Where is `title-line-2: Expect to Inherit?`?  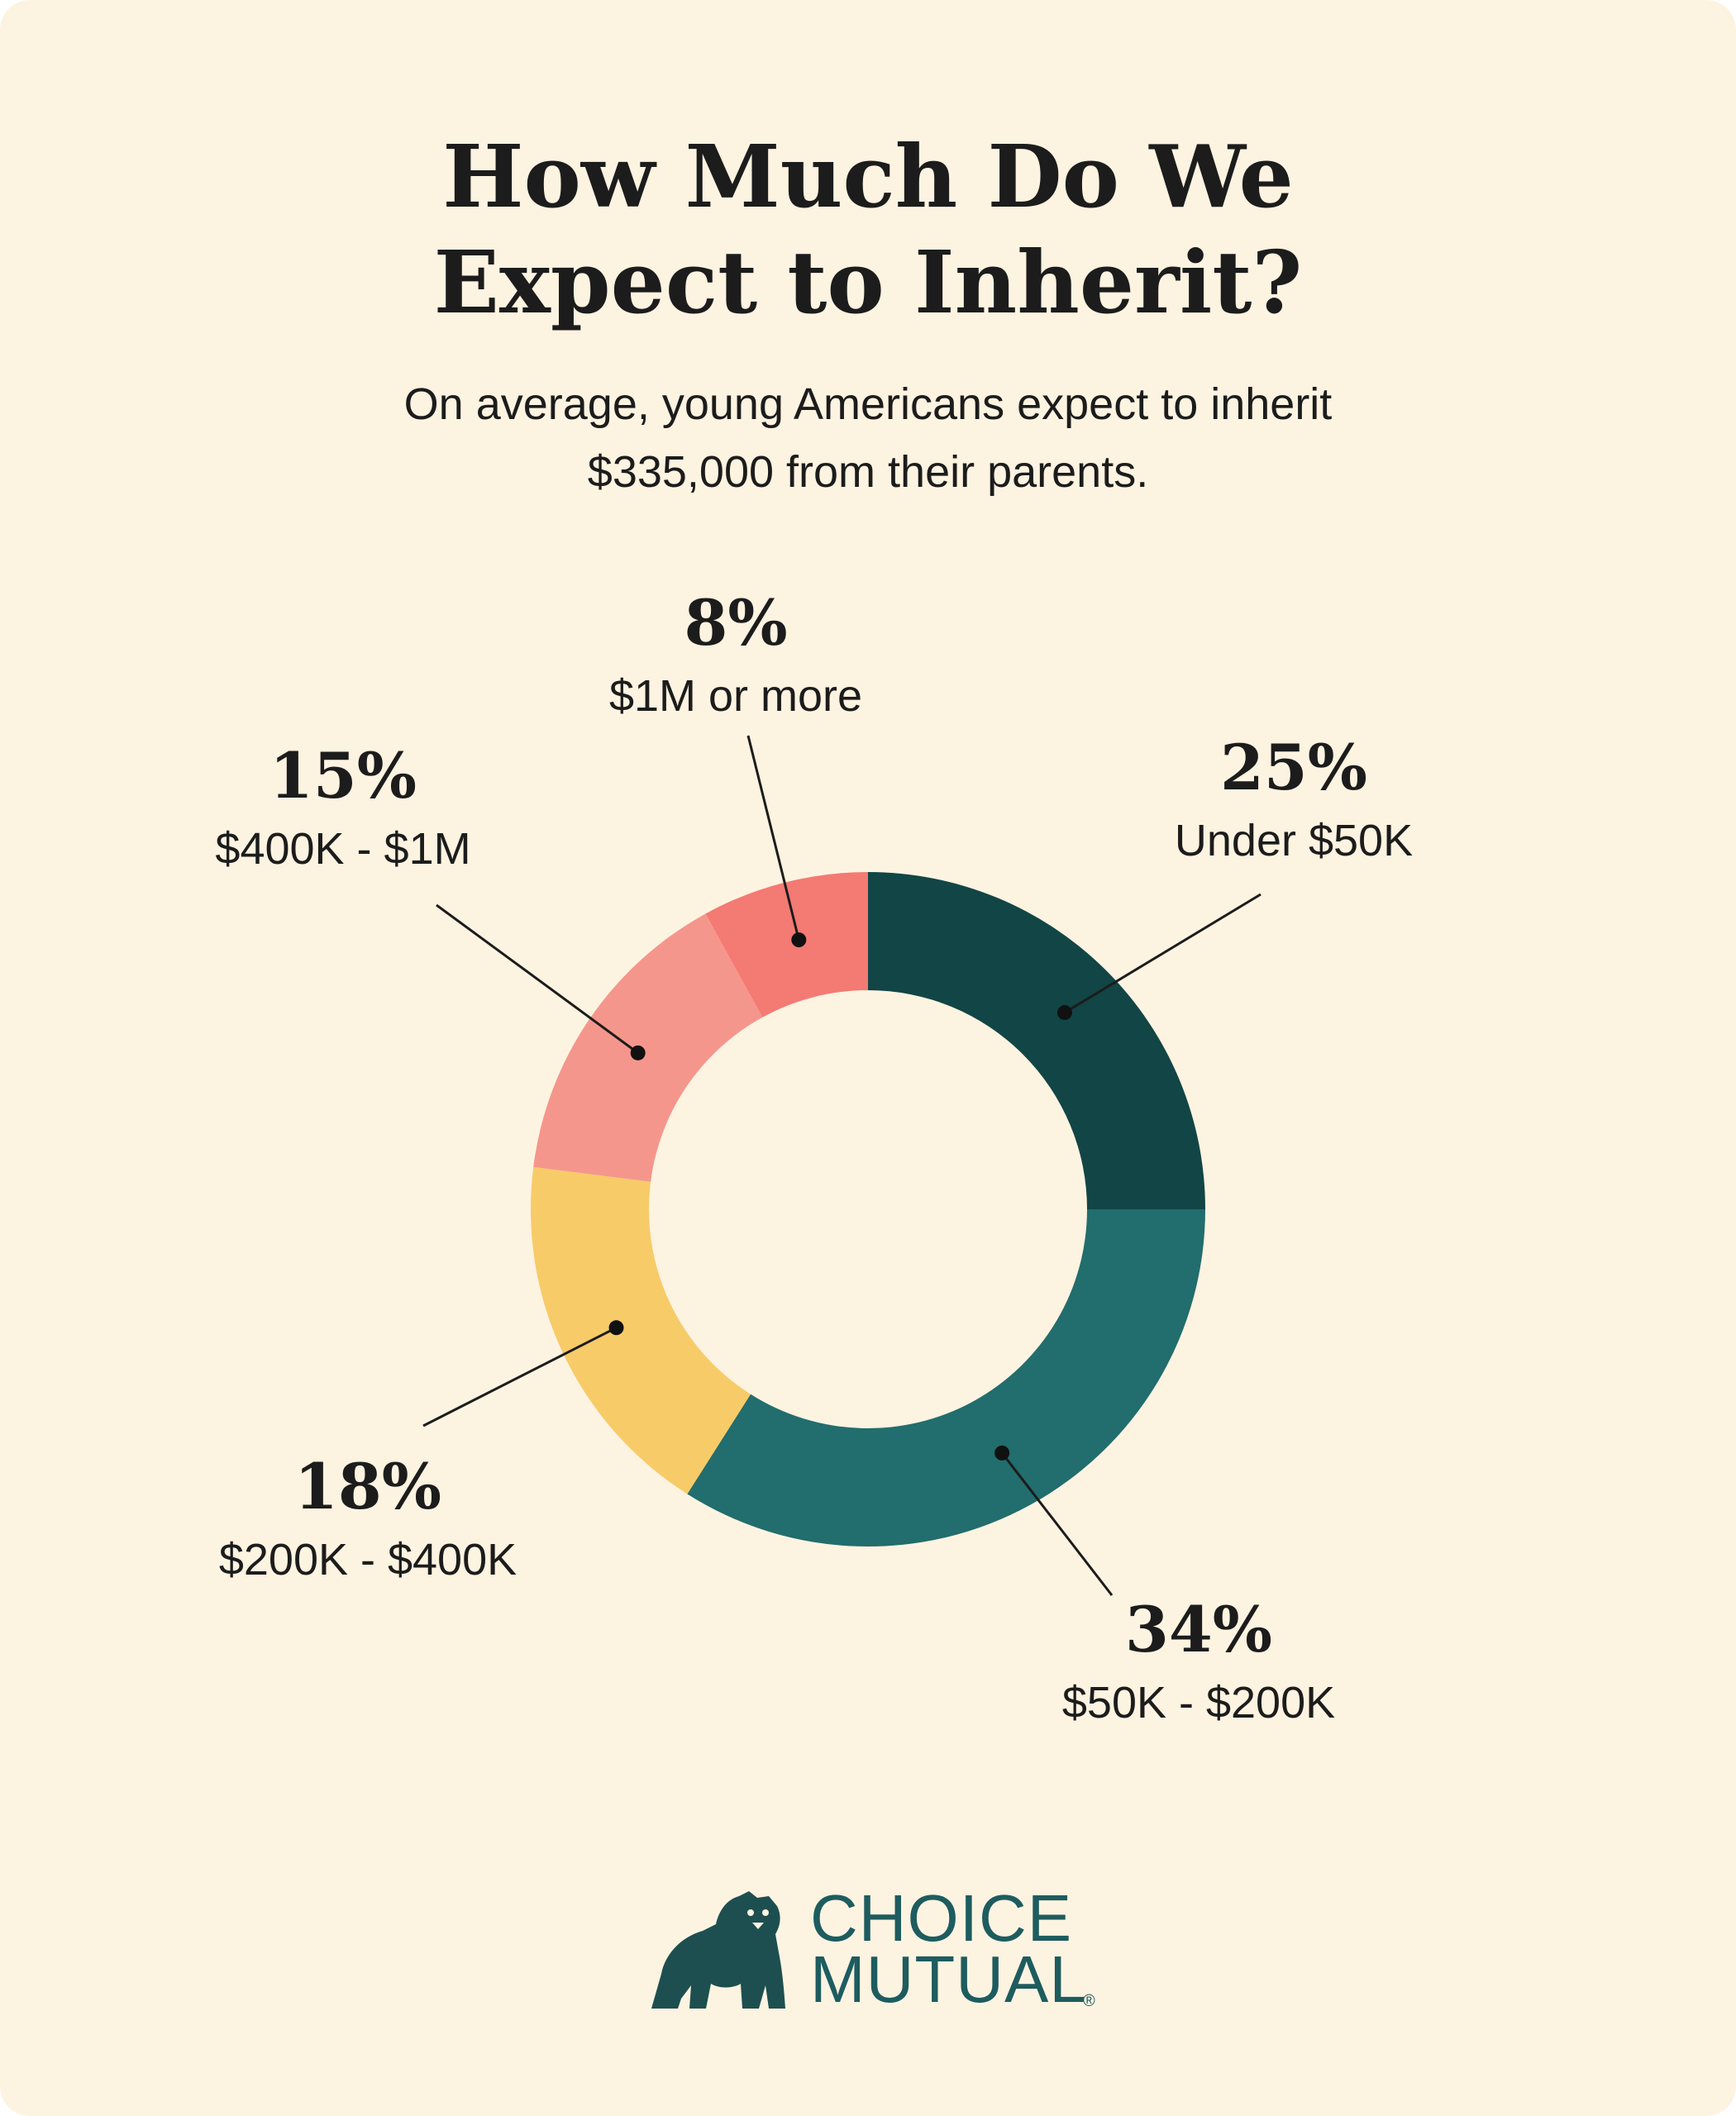 title-line-2: Expect to Inherit? is located at coordinates (868, 282).